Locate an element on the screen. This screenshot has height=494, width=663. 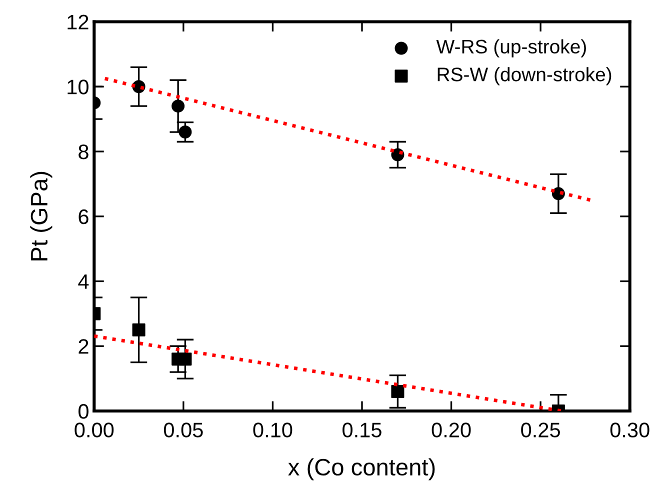
x-tick-label: 0.25 is located at coordinates (540, 430).